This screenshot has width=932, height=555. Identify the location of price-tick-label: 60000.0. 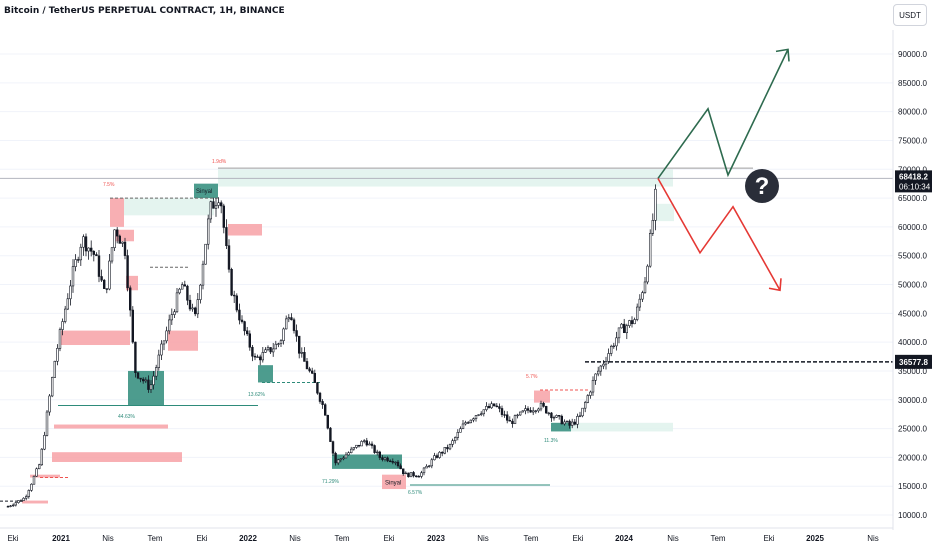
(912, 227).